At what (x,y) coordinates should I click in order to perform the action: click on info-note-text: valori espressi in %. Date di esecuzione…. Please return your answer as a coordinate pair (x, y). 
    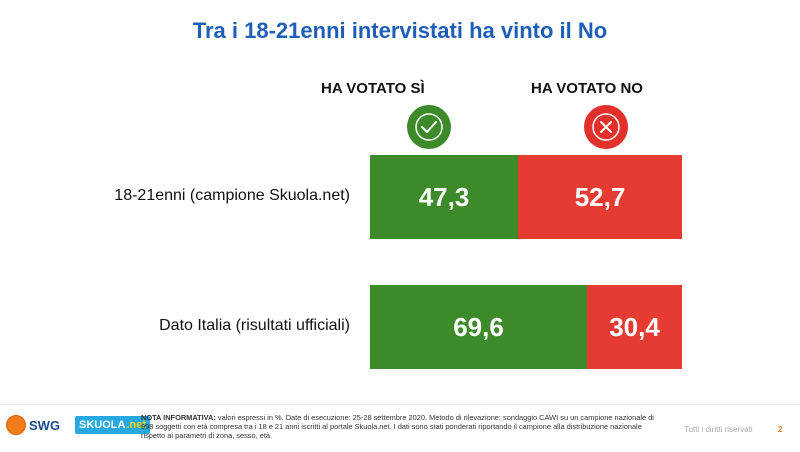
    Looking at the image, I should click on (397, 426).